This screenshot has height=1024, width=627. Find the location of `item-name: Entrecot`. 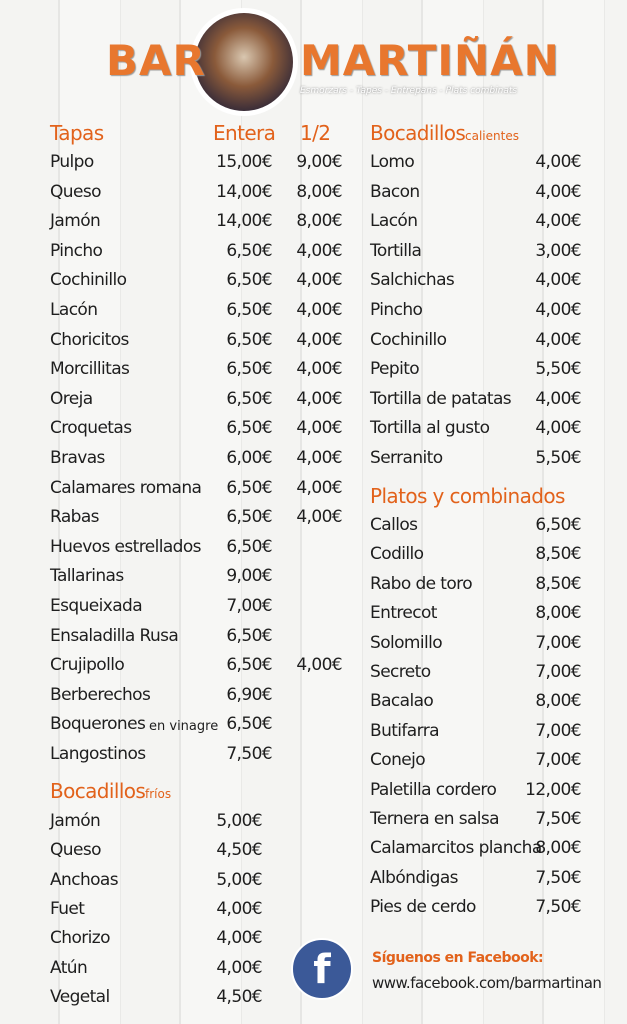

item-name: Entrecot is located at coordinates (403, 613).